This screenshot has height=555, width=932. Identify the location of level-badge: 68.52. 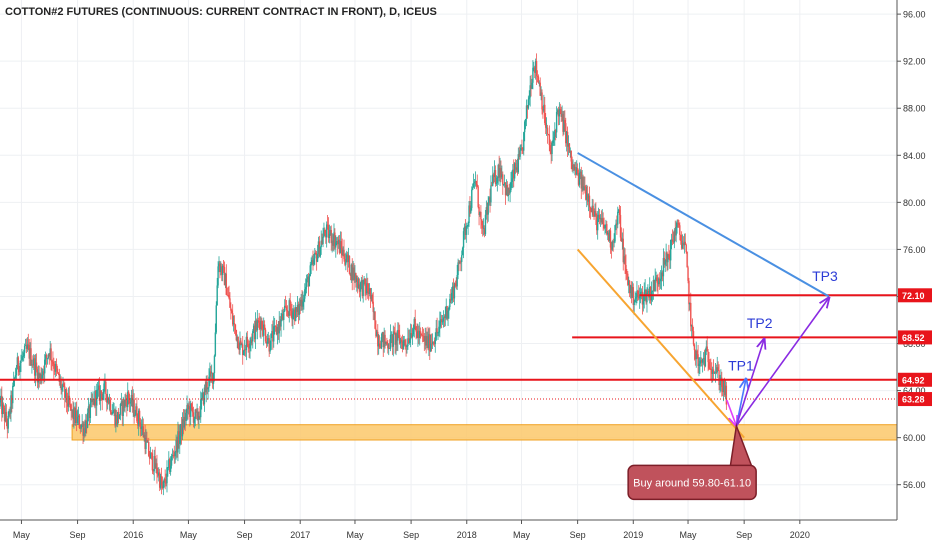
(915, 337).